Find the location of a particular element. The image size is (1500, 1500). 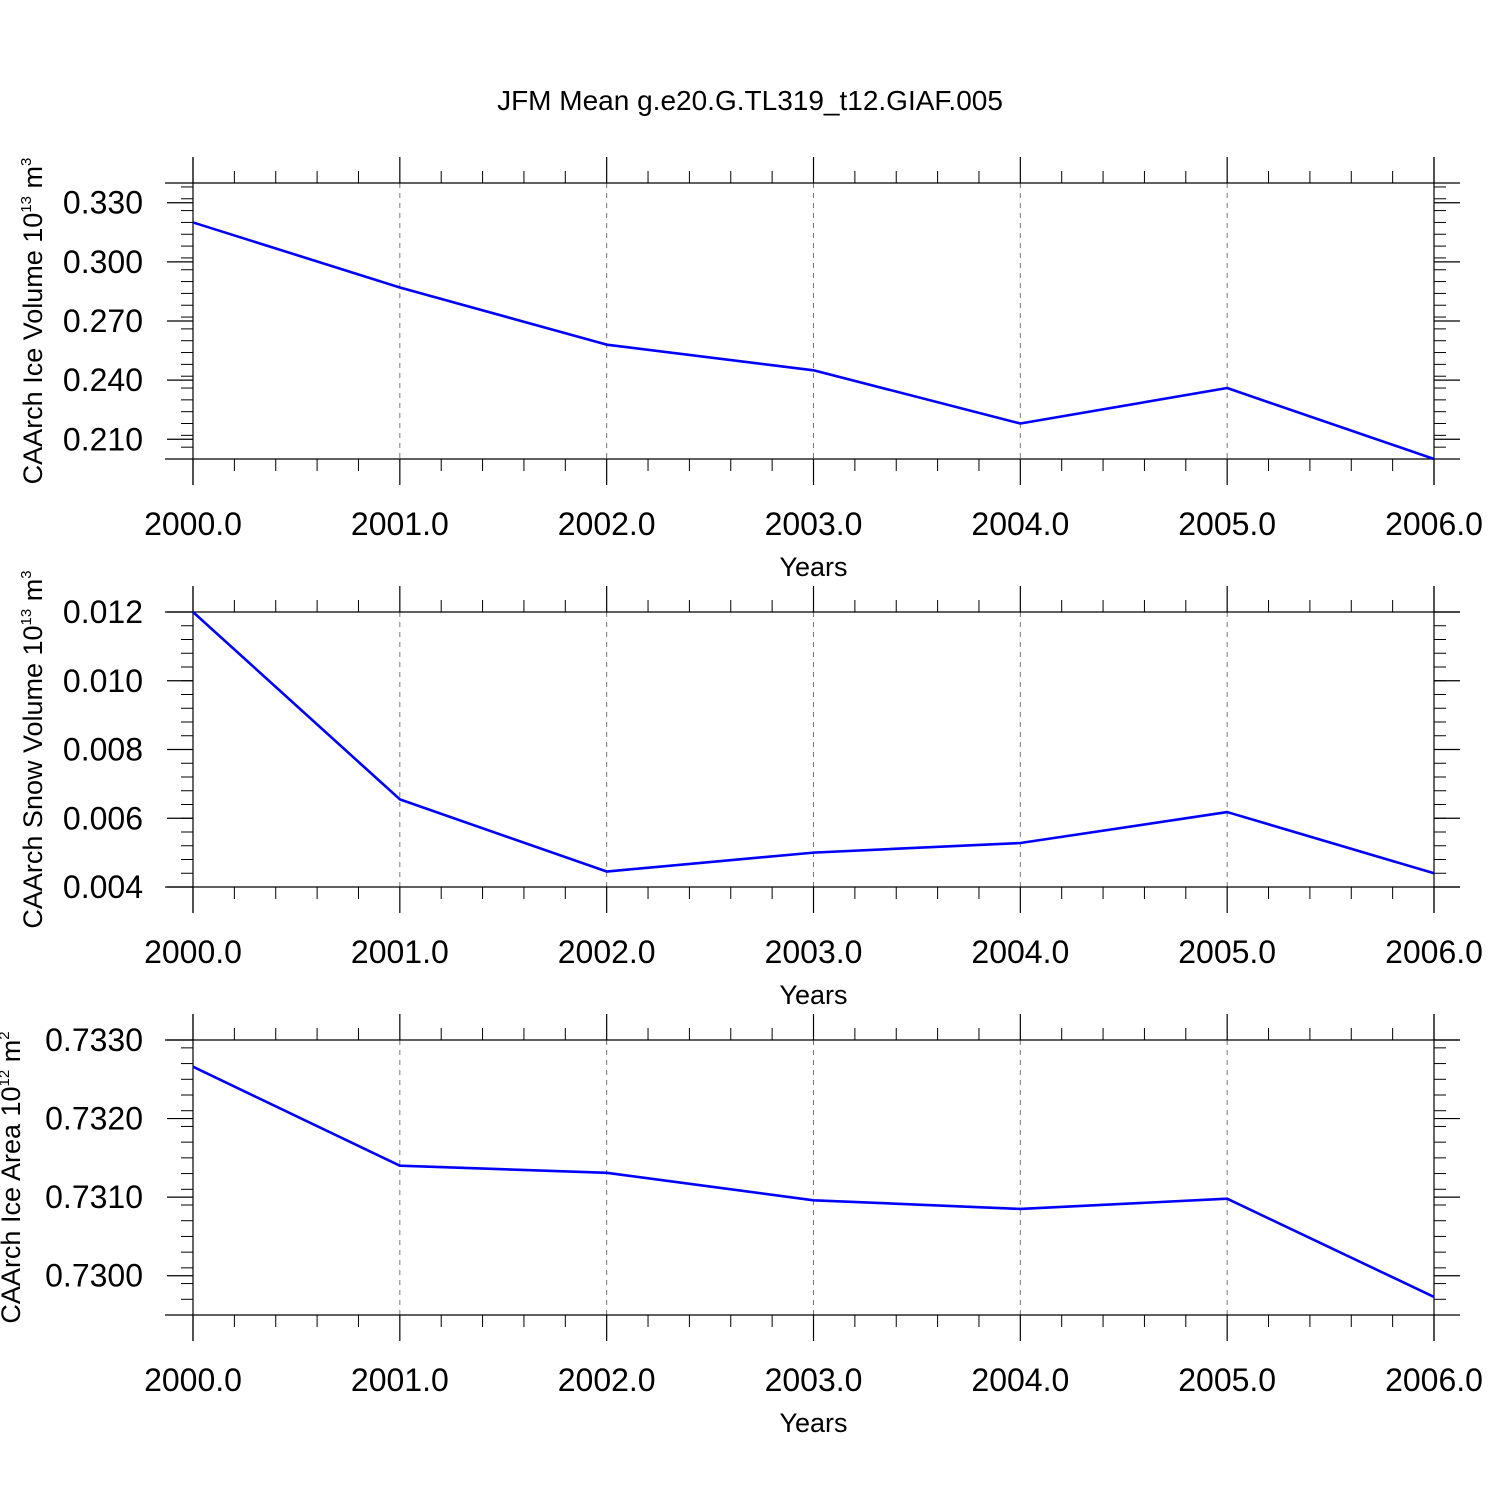

y-tick-label: 0.010 is located at coordinates (103, 681).